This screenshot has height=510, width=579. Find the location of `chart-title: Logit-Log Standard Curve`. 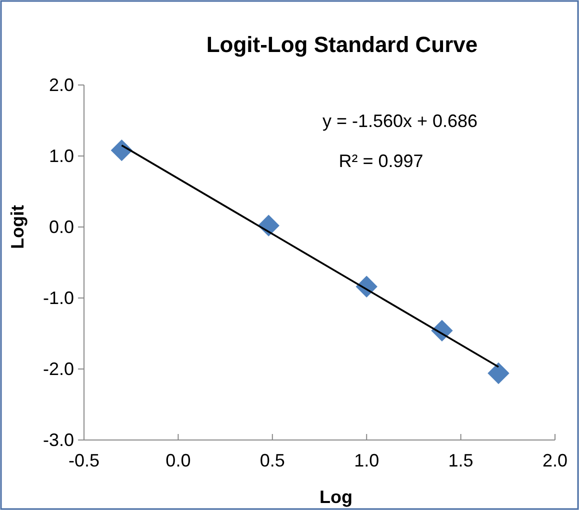

chart-title: Logit-Log Standard Curve is located at coordinates (342, 44).